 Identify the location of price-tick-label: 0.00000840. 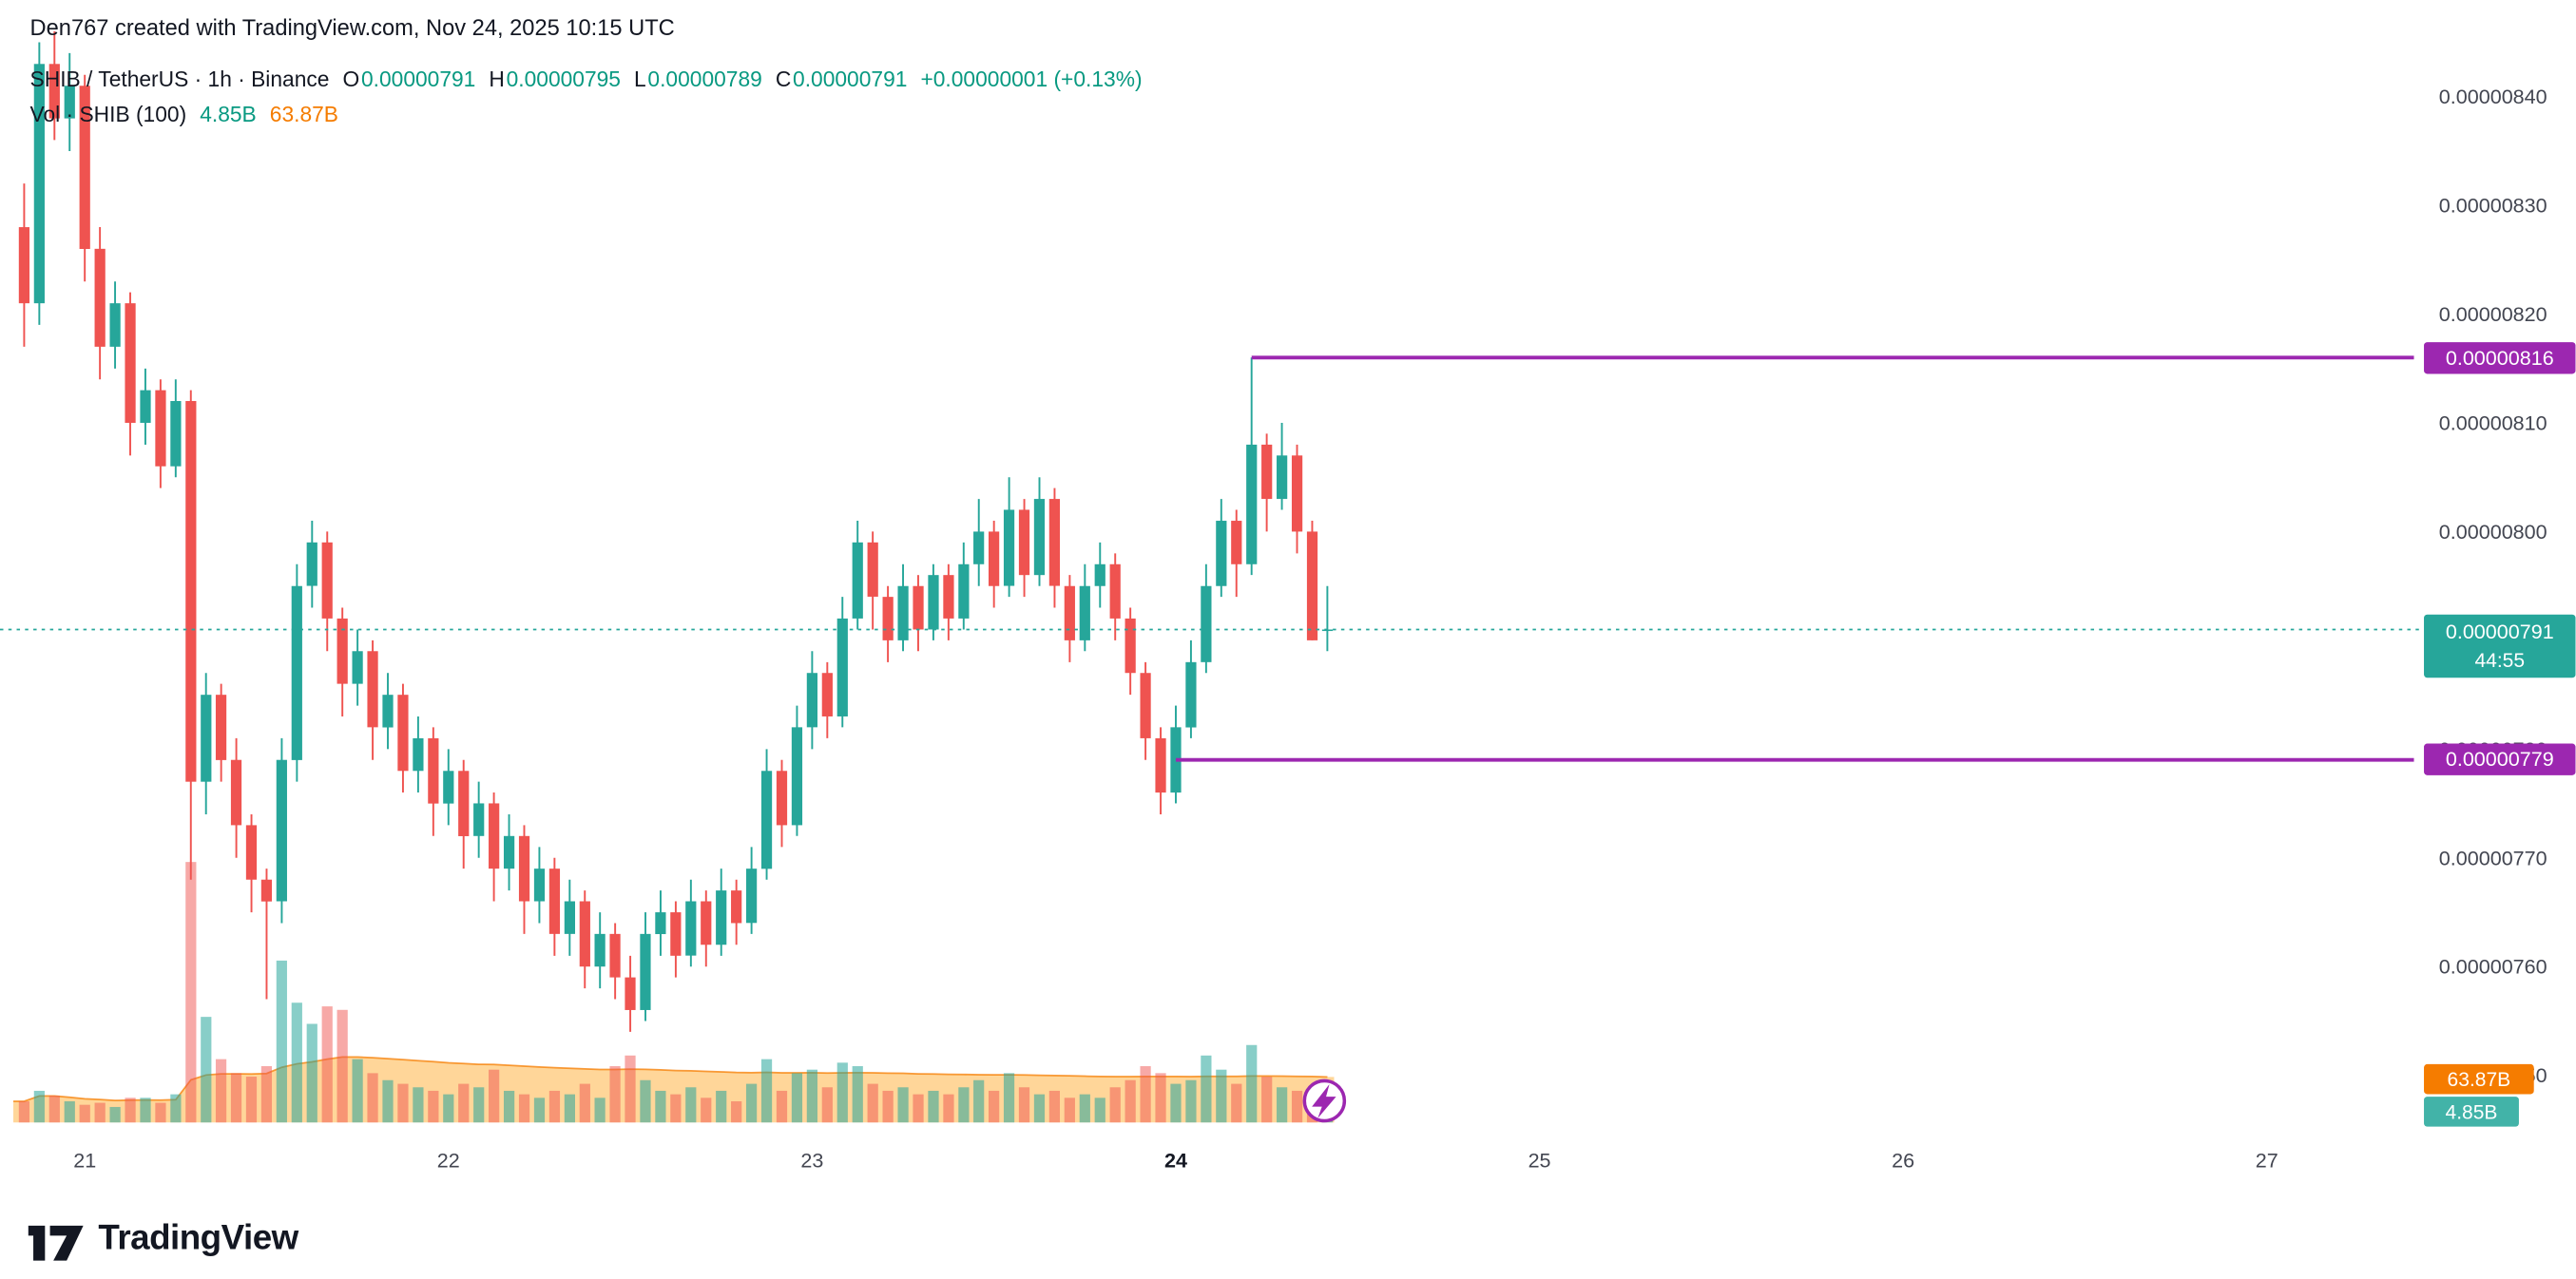
(2493, 97).